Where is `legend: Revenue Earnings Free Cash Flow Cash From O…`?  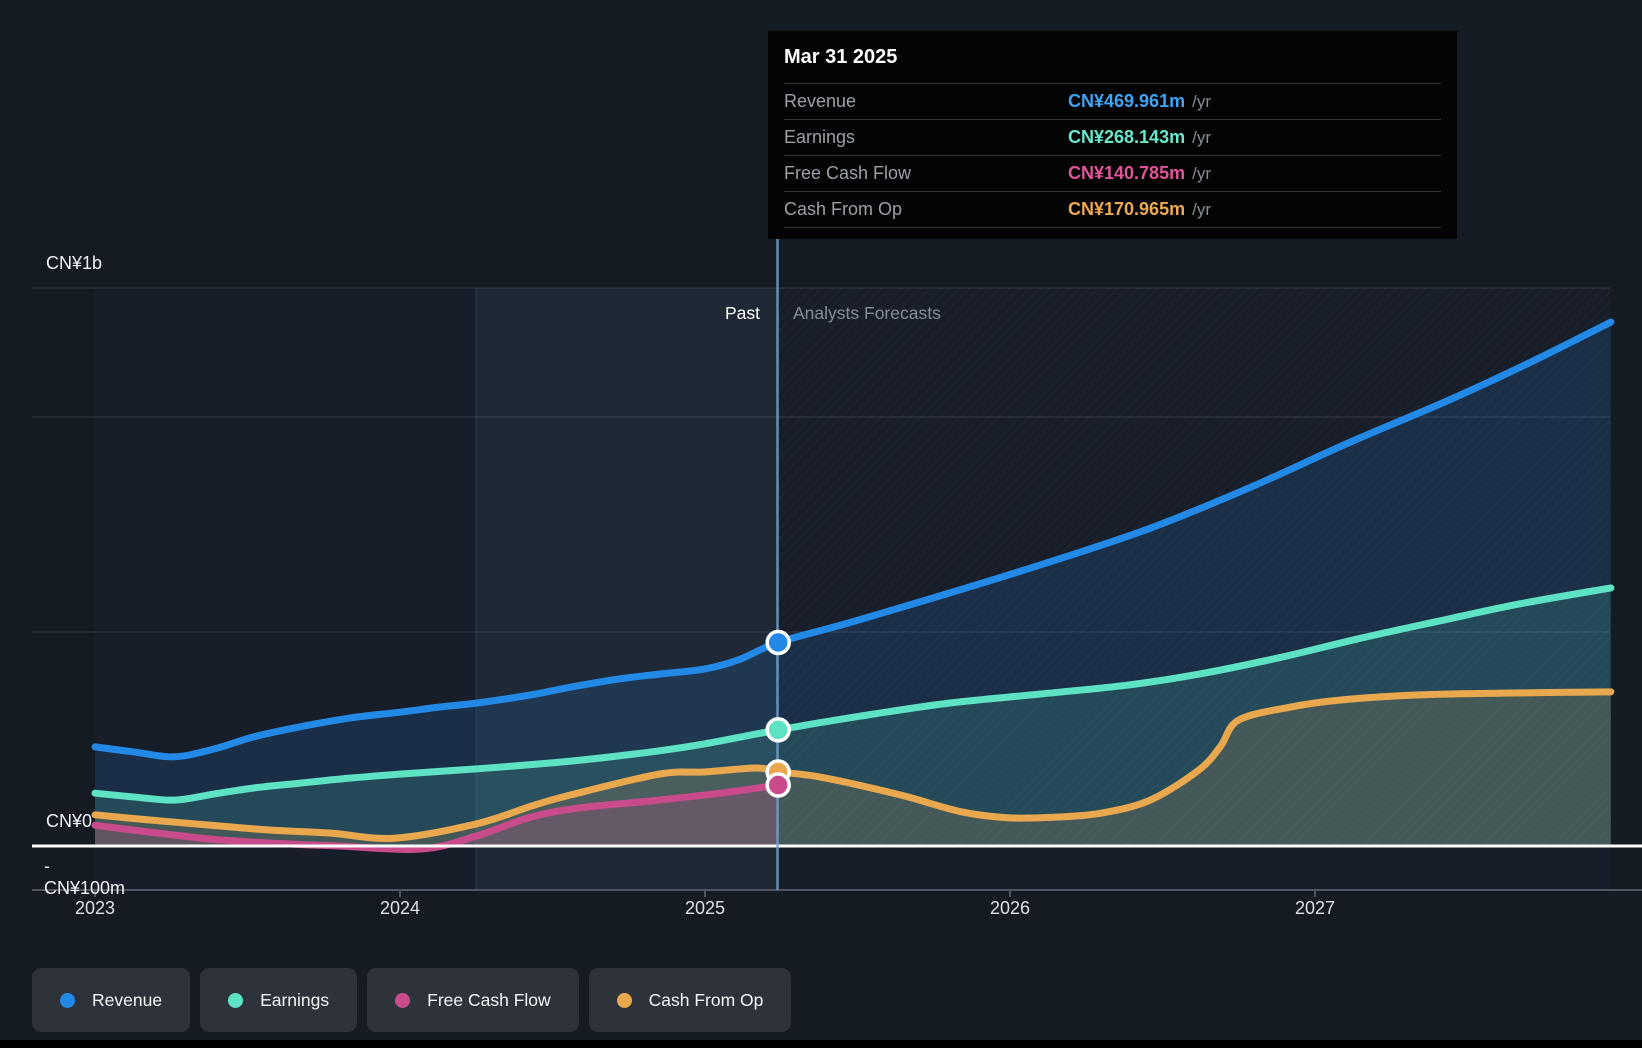 legend: Revenue Earnings Free Cash Flow Cash From O… is located at coordinates (412, 1000).